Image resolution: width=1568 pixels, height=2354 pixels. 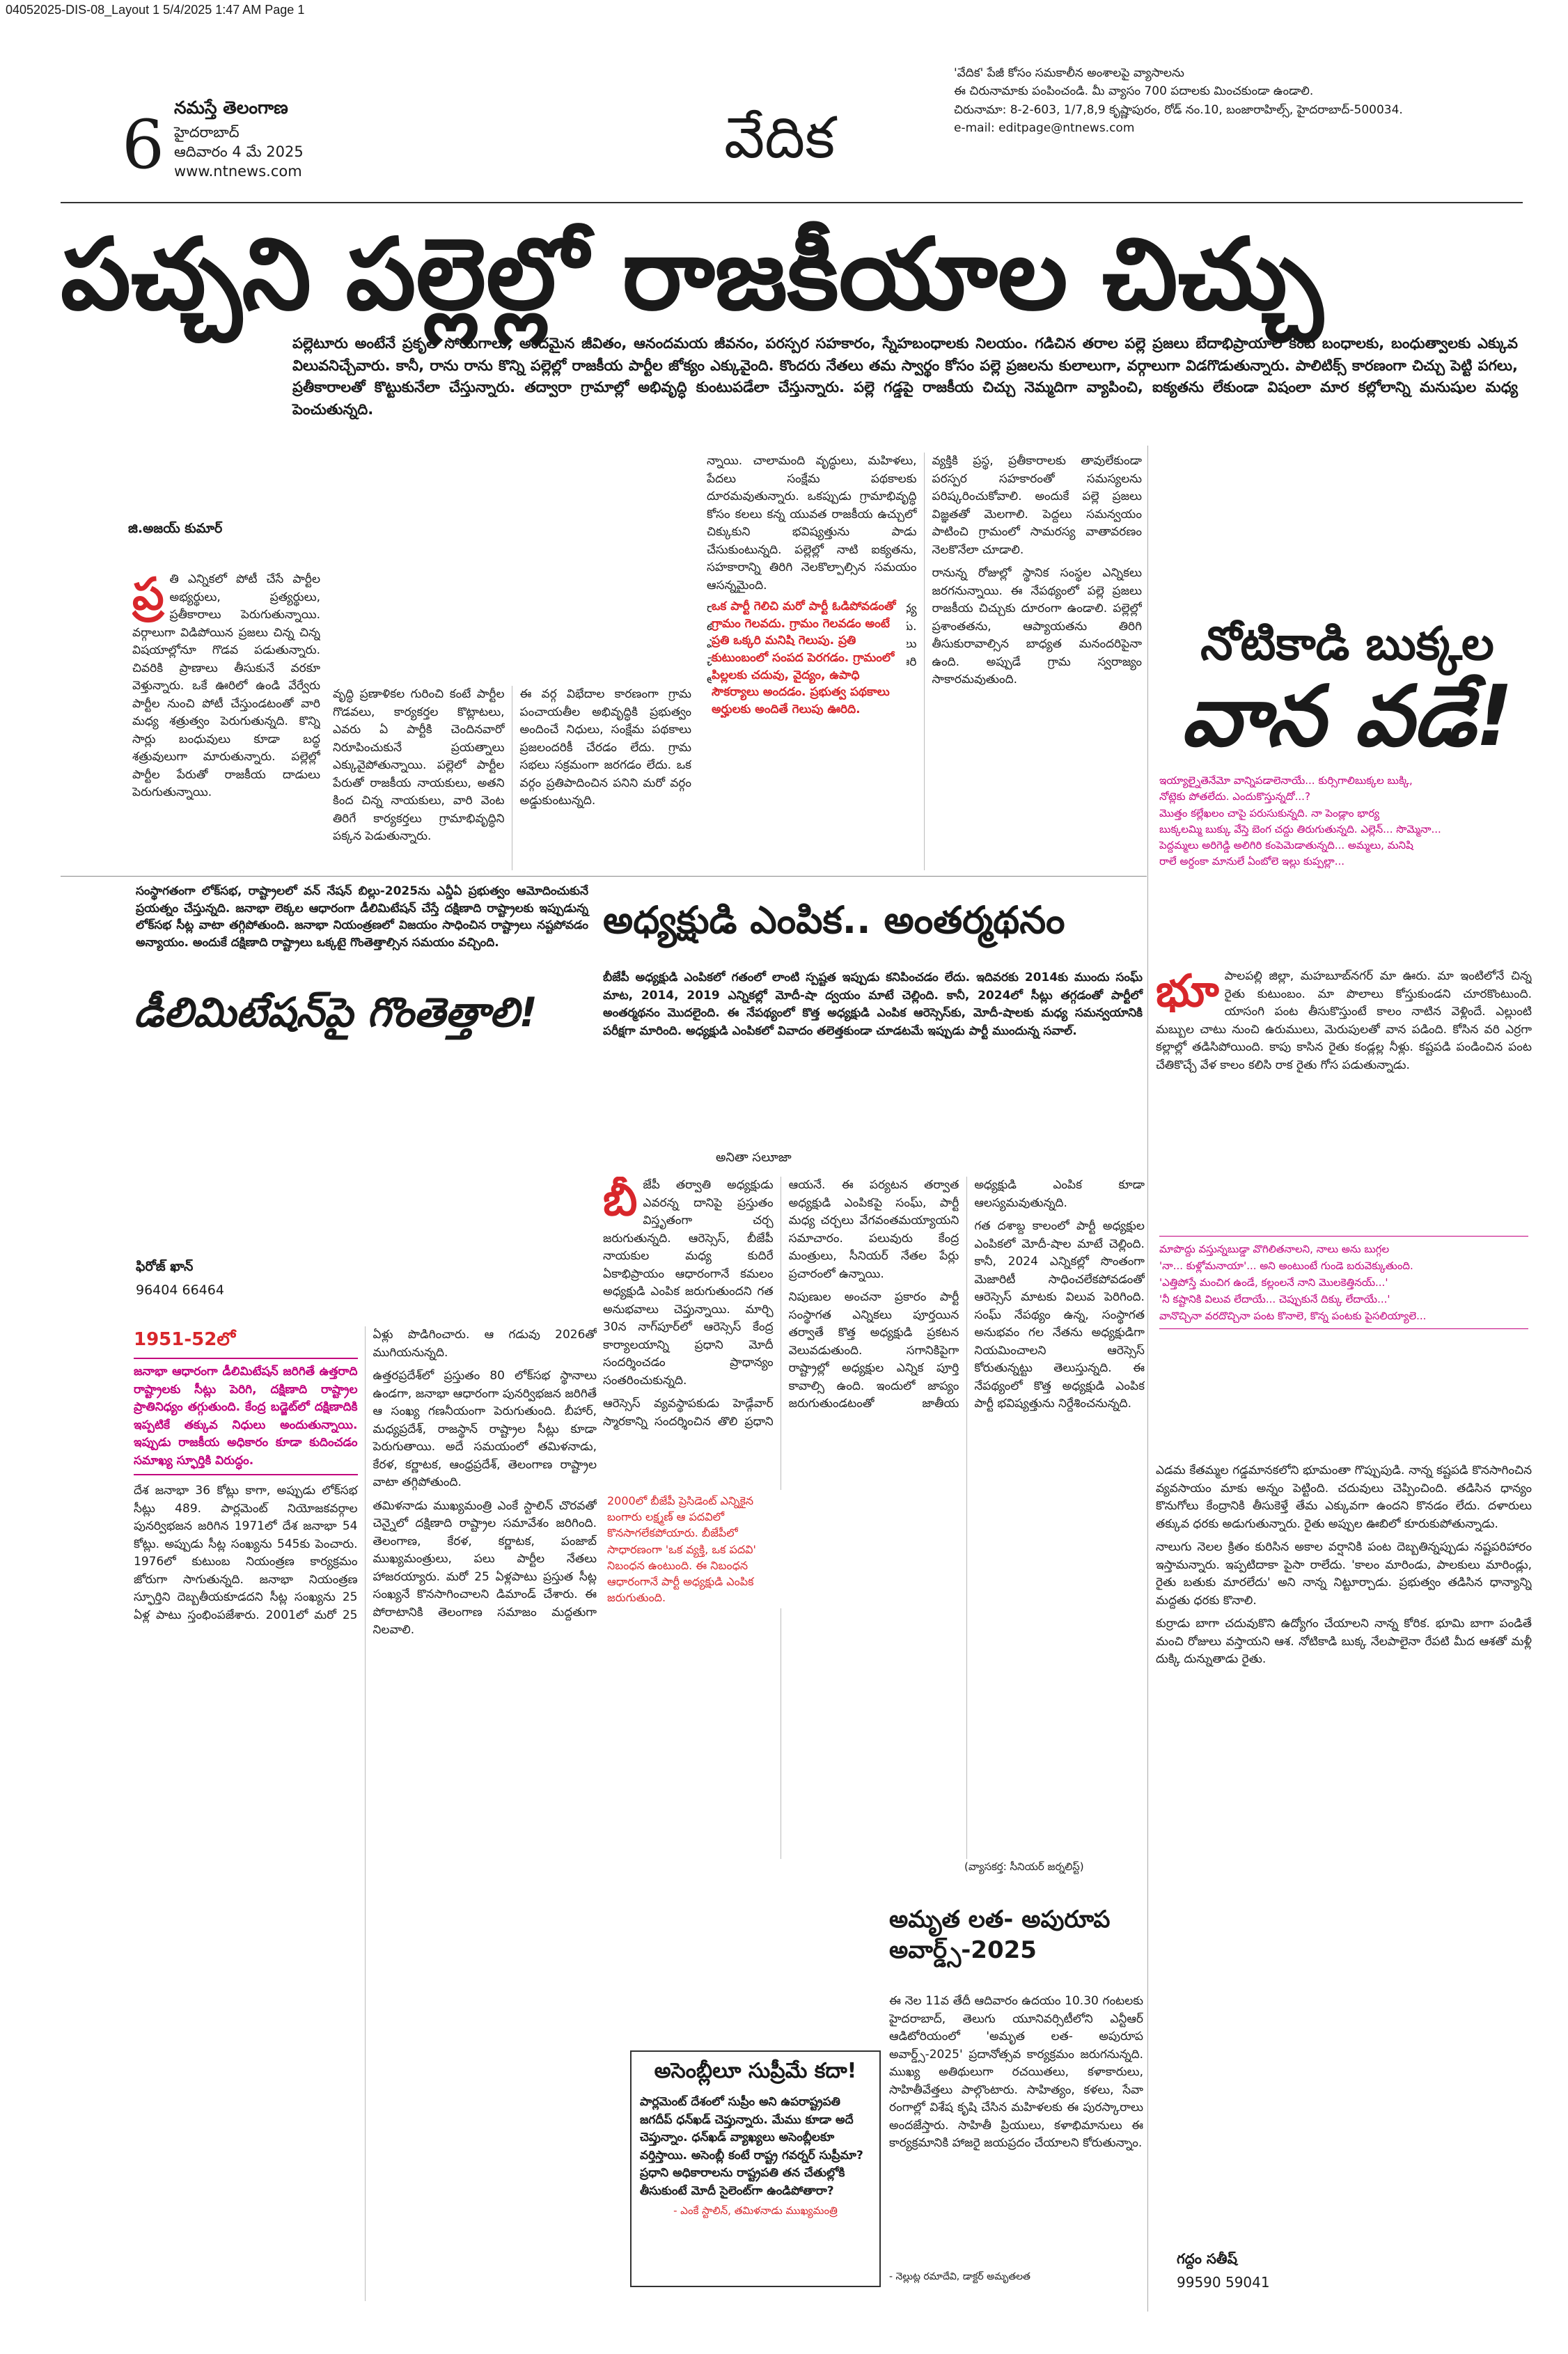 What do you see at coordinates (755, 2210) in the screenshot?
I see `attribution: - ఎంకే స్టాలిన్, తమిళనాడు ముఖ్యమంత్రి` at bounding box center [755, 2210].